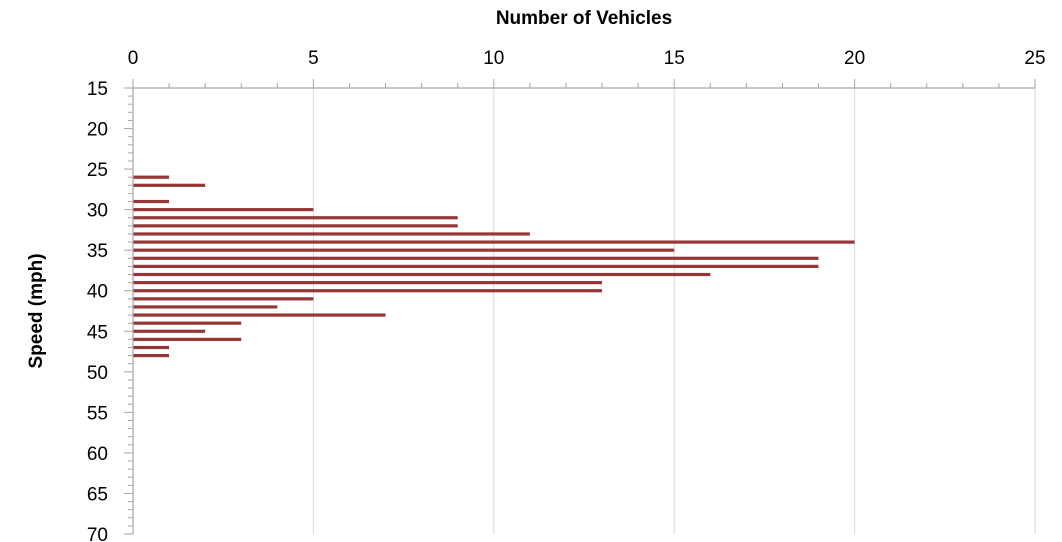  I want to click on y-tick-label: 60, so click(97, 454).